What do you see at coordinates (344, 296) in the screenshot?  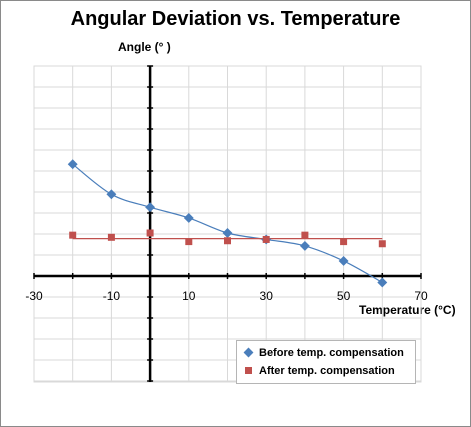 I see `x-tick-label: 50` at bounding box center [344, 296].